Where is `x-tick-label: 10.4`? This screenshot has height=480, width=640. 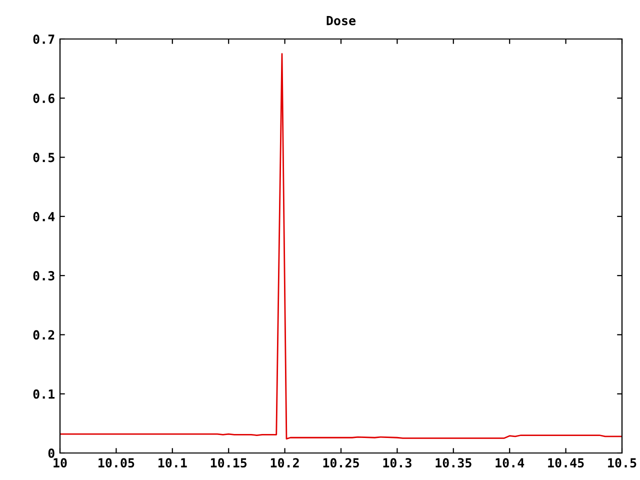 x-tick-label: 10.4 is located at coordinates (510, 463).